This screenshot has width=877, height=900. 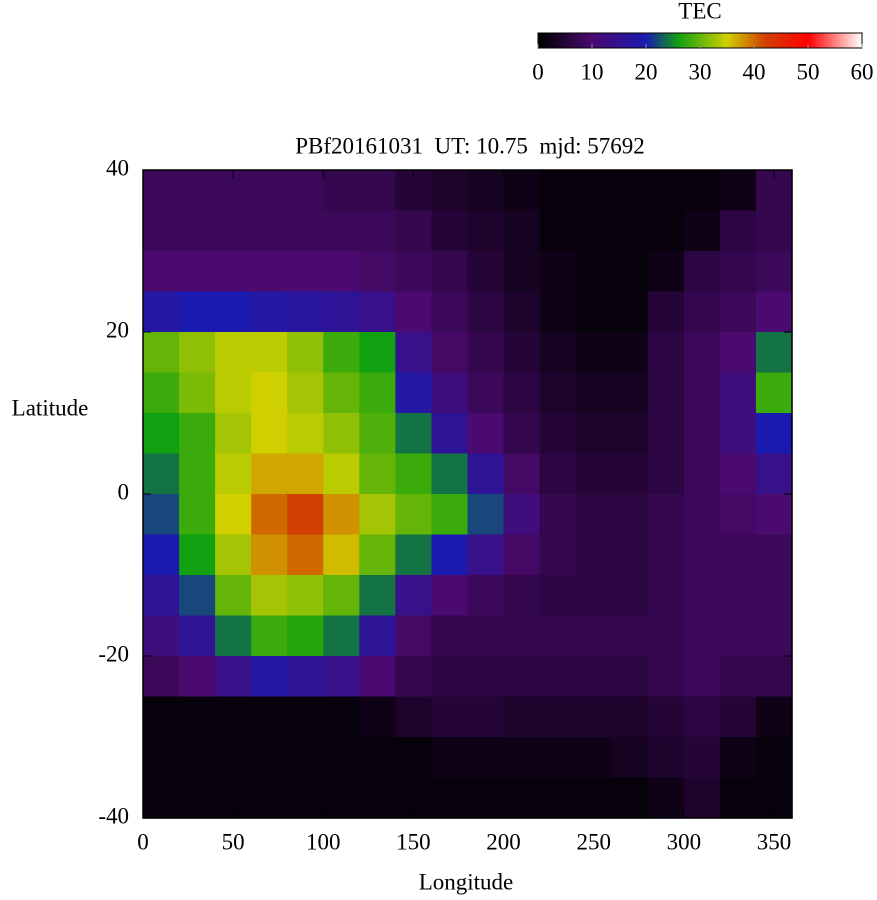 I want to click on x-tick-label: 150, so click(x=413, y=841).